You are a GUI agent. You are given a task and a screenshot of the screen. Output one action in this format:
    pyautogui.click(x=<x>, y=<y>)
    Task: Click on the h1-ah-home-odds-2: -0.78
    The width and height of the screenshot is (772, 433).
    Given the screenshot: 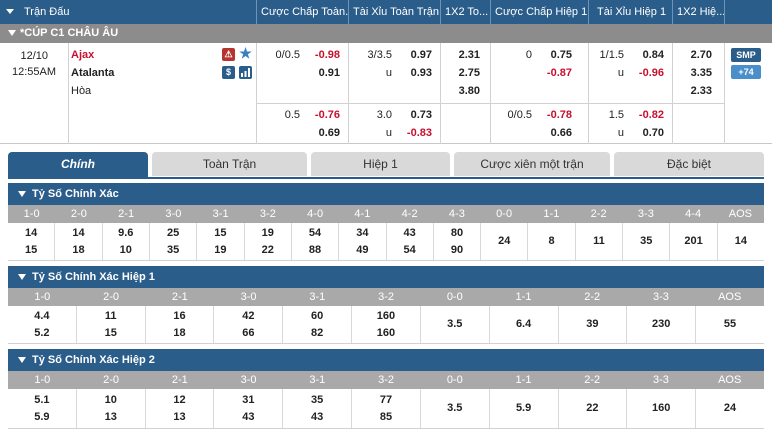 What is the action you would take?
    pyautogui.click(x=559, y=115)
    